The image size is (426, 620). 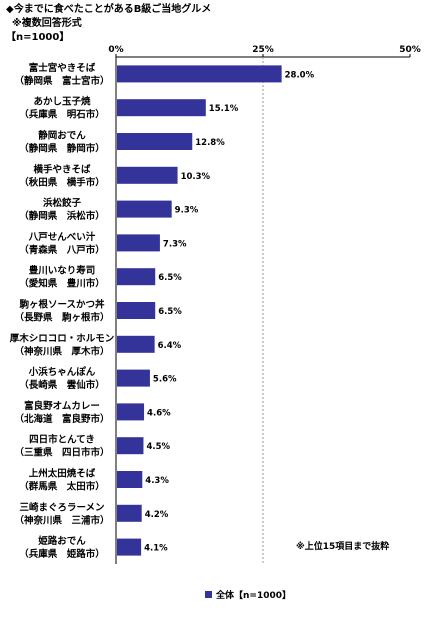 What do you see at coordinates (115, 50) in the screenshot?
I see `x-tick-label: 0%` at bounding box center [115, 50].